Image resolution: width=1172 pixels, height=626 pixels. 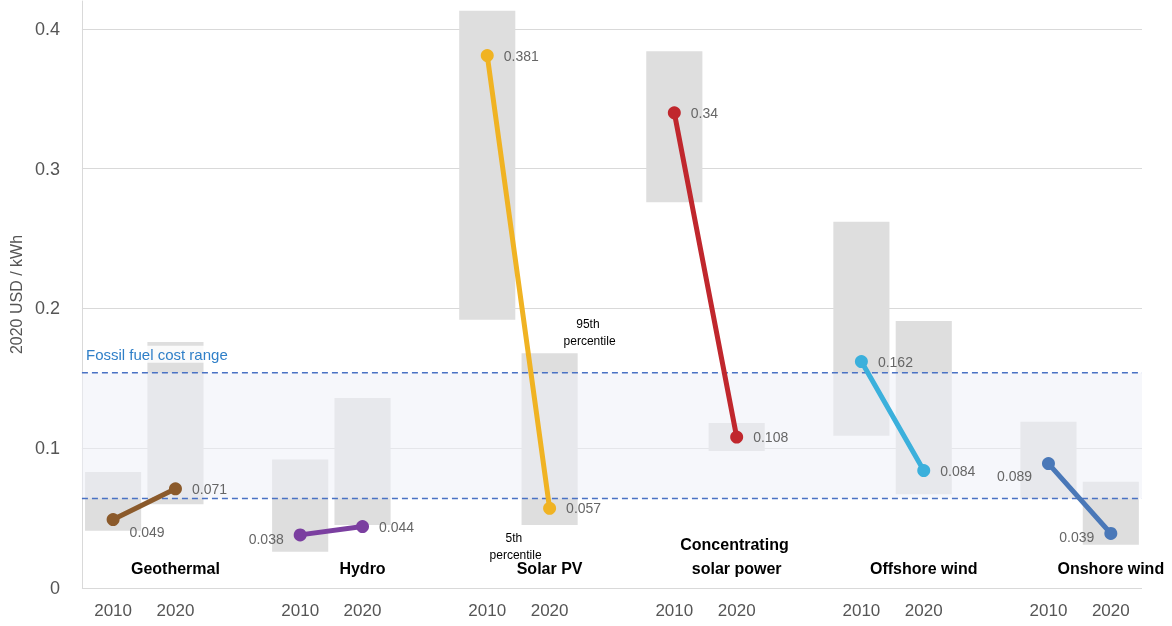 I want to click on annotation: Hydro, so click(x=362, y=568).